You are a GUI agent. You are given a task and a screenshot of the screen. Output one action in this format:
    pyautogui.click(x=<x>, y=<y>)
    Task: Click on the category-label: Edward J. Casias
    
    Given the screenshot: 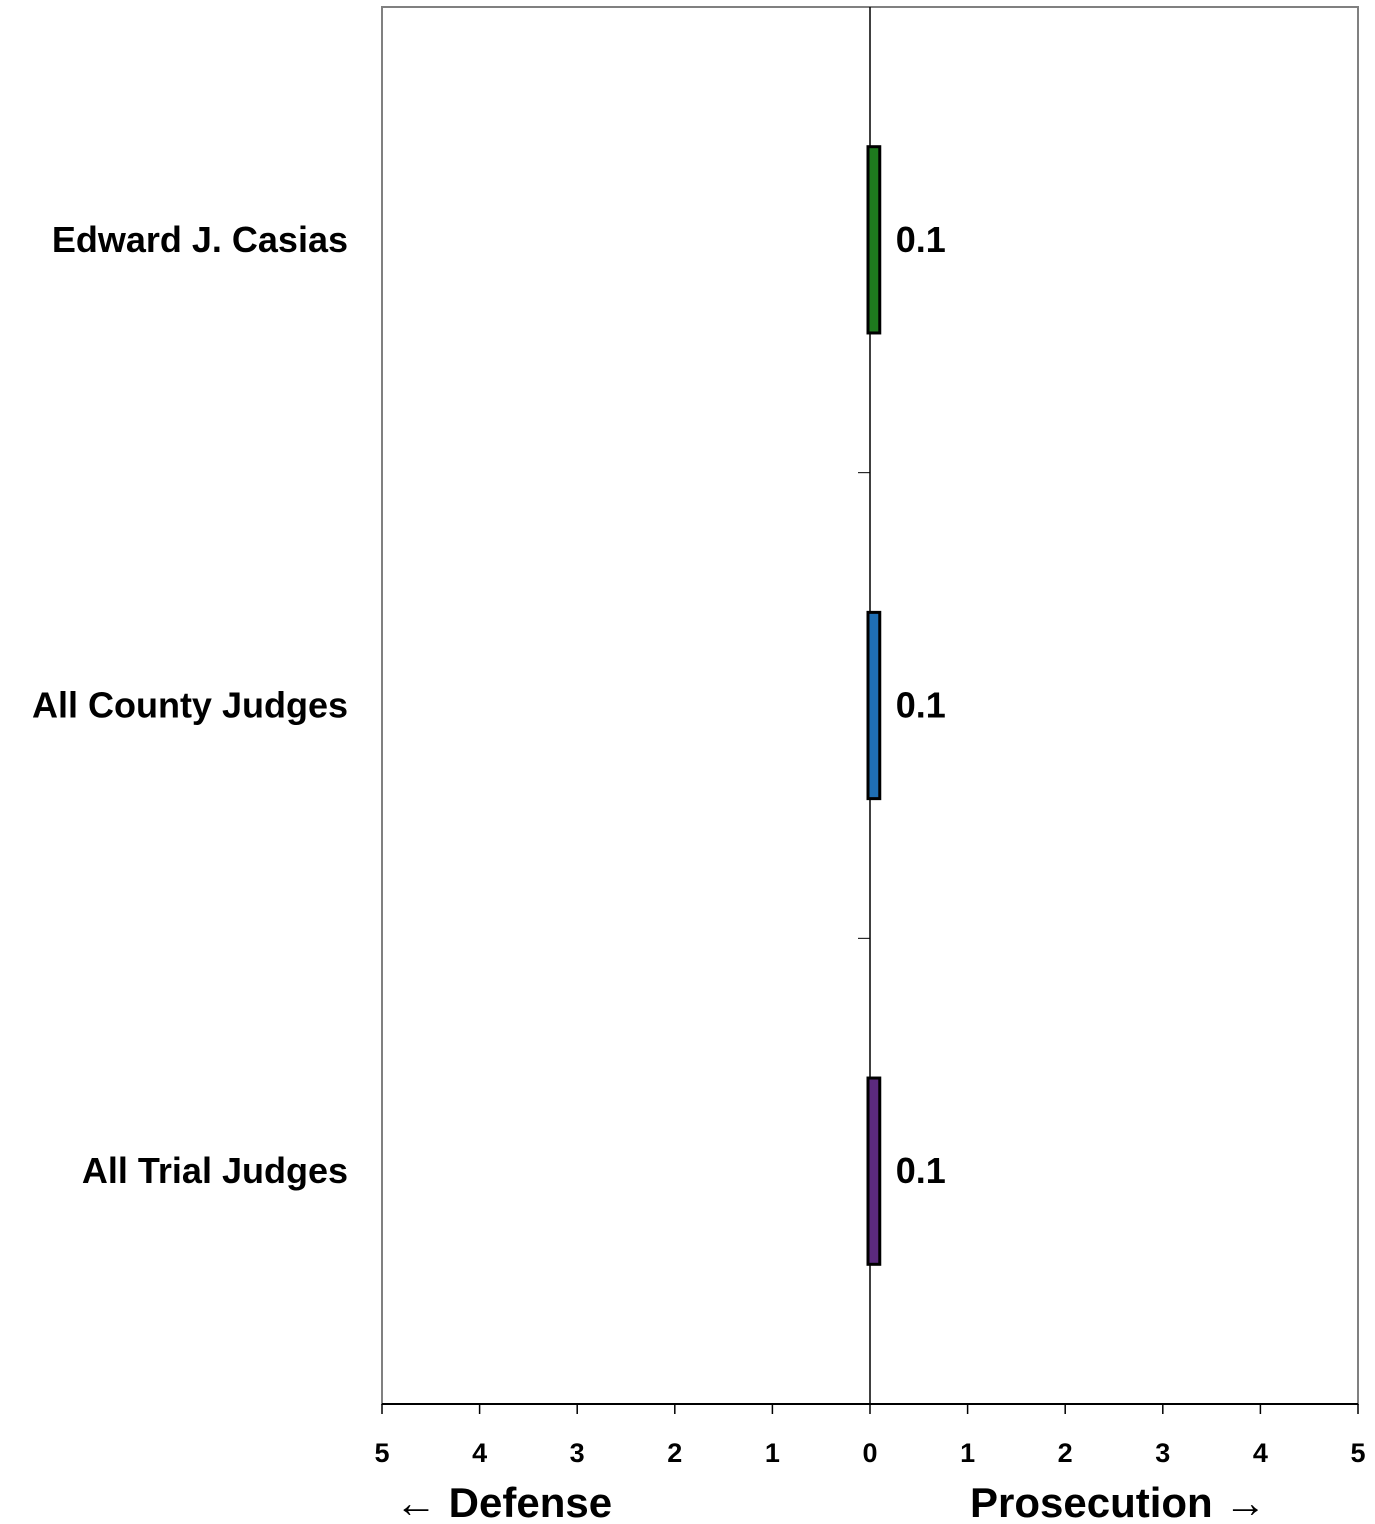 What is the action you would take?
    pyautogui.click(x=200, y=239)
    